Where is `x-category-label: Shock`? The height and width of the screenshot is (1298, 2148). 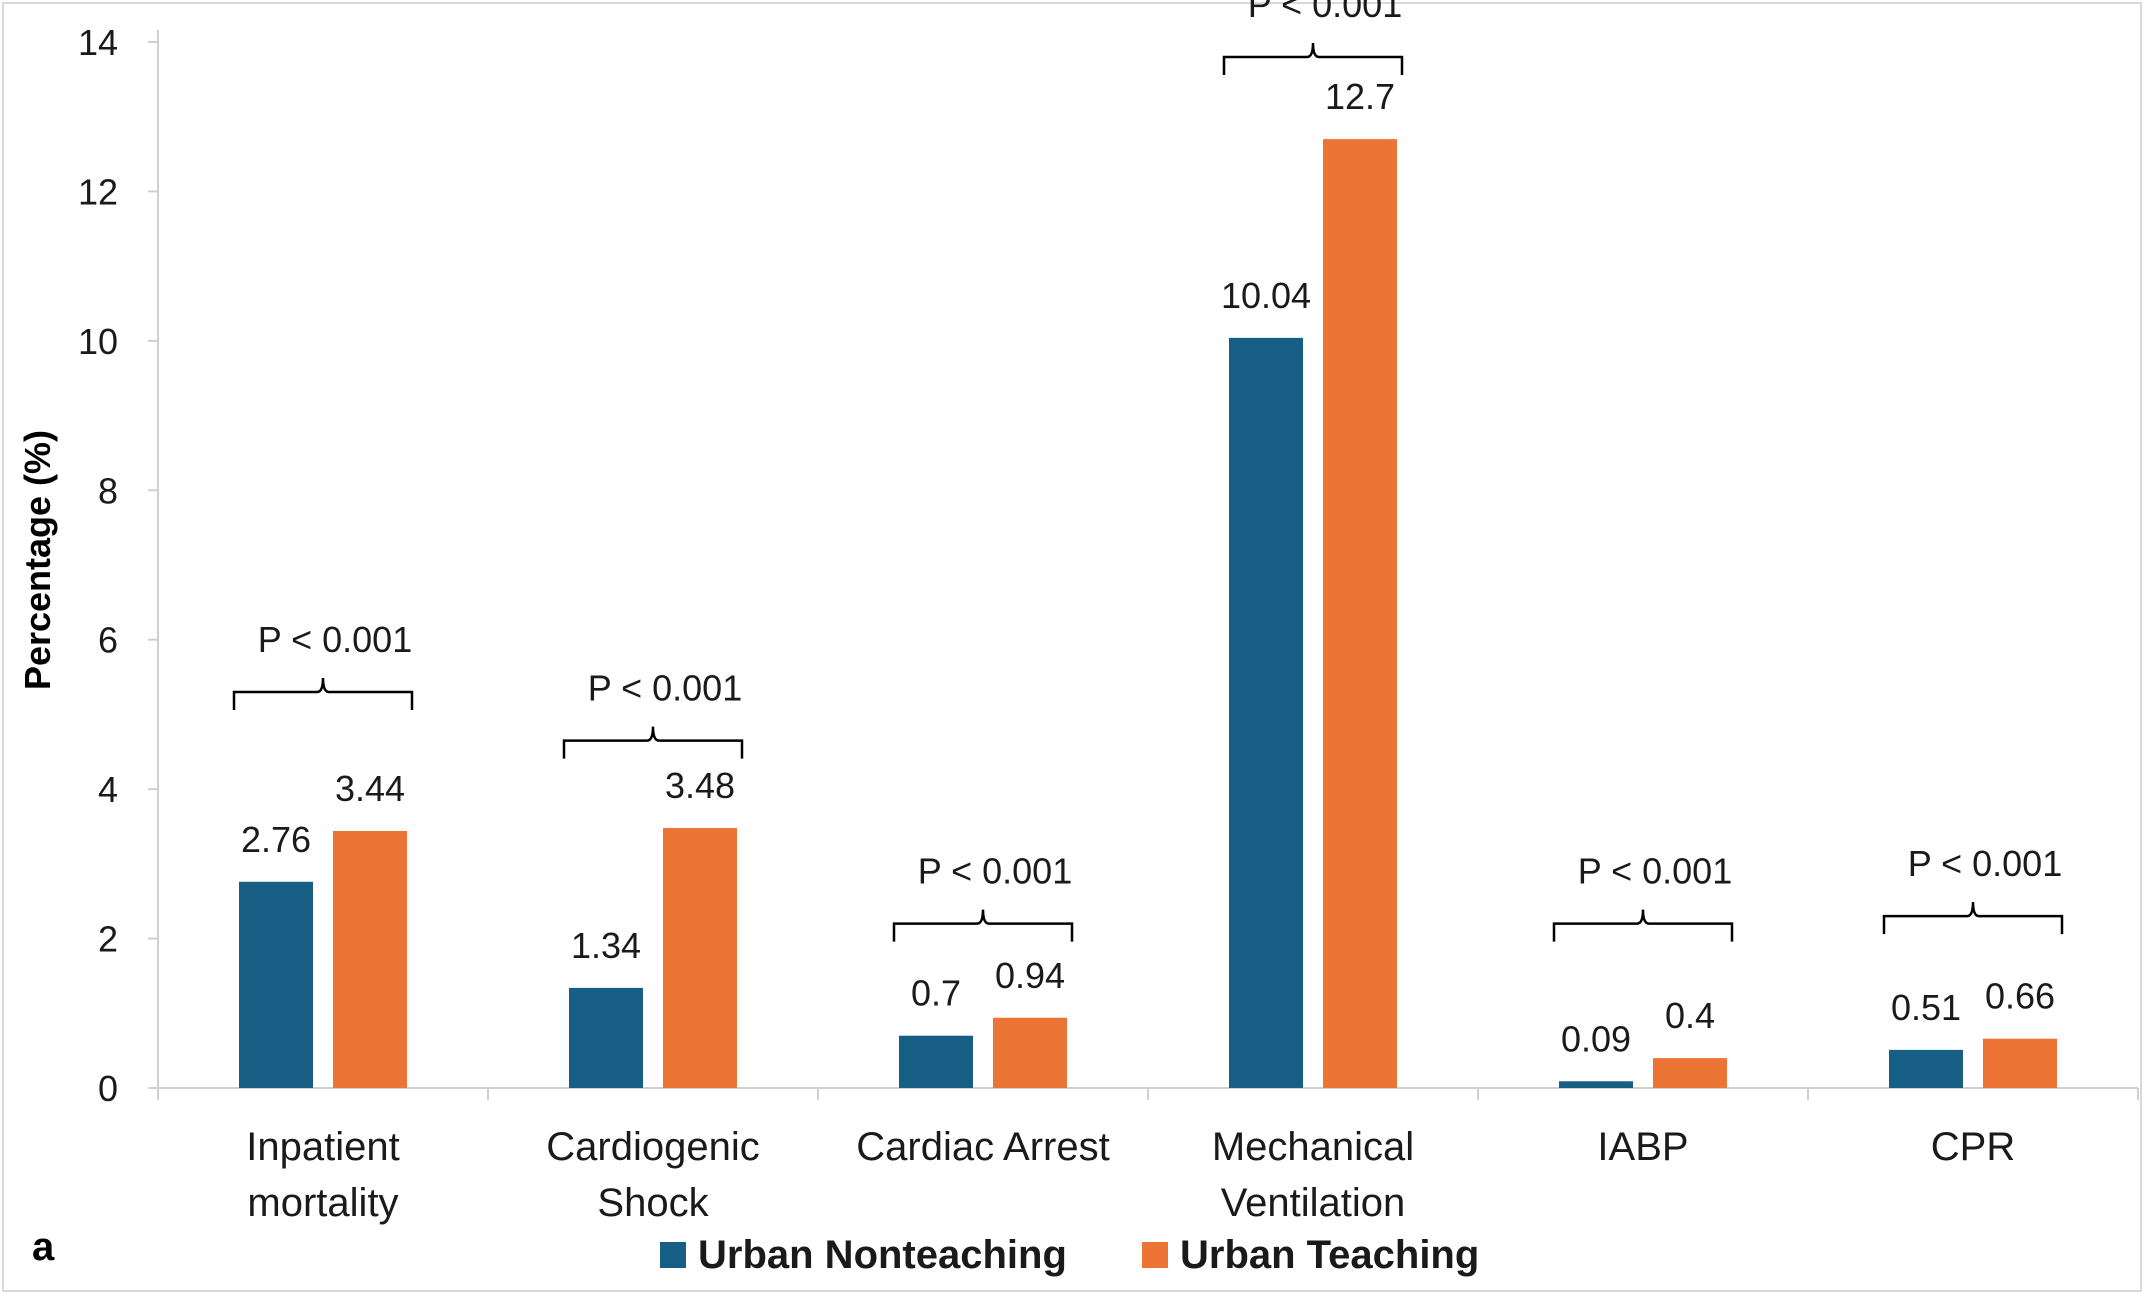 x-category-label: Shock is located at coordinates (653, 1203).